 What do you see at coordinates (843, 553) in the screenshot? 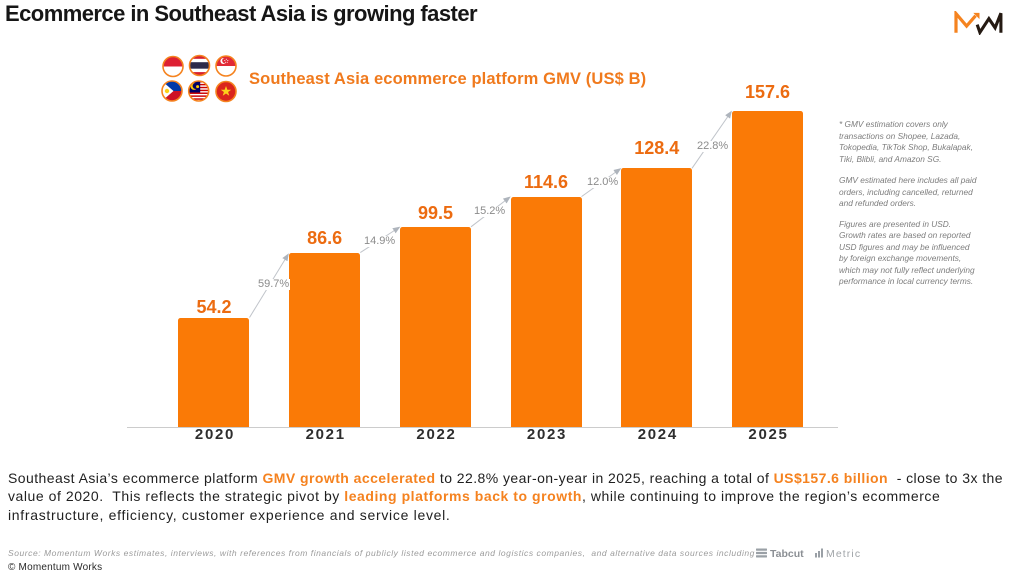
I see `svg-text: Metric` at bounding box center [843, 553].